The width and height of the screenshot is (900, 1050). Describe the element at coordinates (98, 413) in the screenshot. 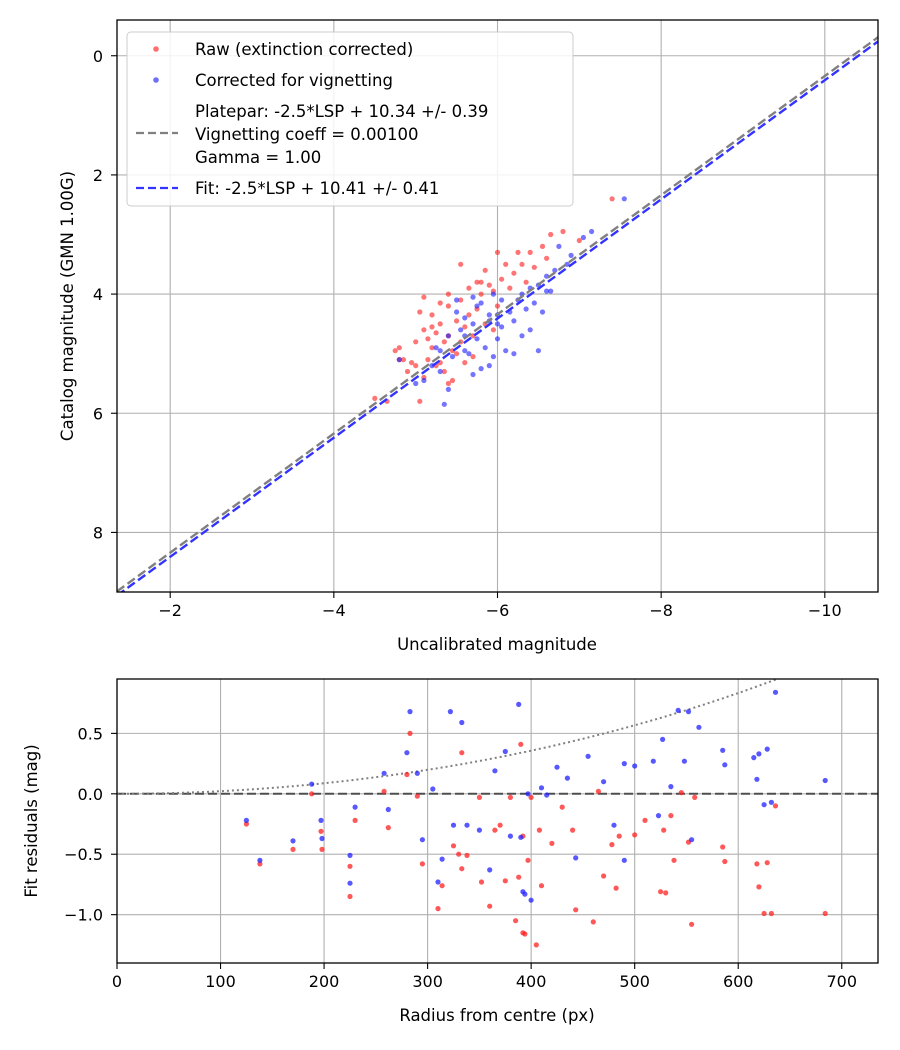

I see `top-y-tick-label: 6` at that location.